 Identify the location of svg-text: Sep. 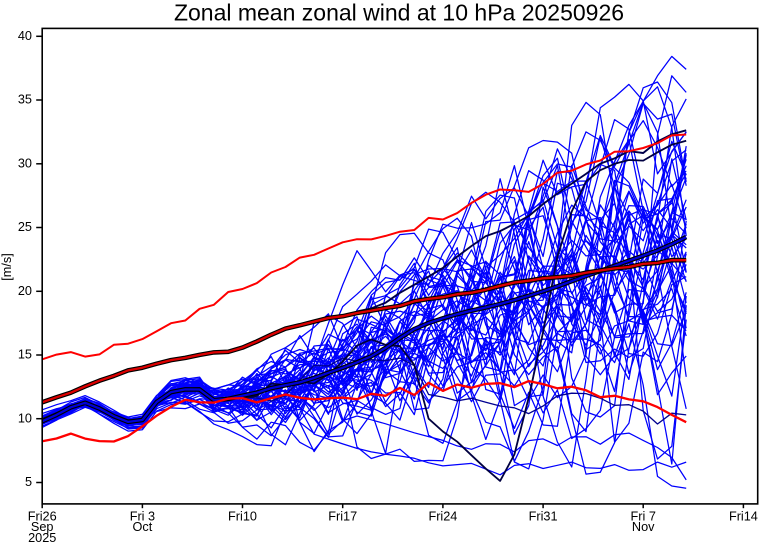
(42, 527).